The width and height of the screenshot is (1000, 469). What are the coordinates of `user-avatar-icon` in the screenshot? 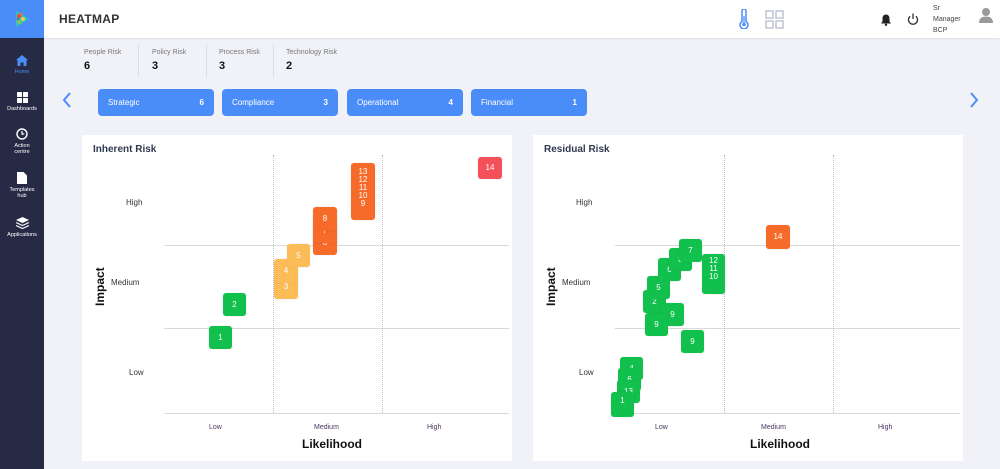 It's located at (986, 15).